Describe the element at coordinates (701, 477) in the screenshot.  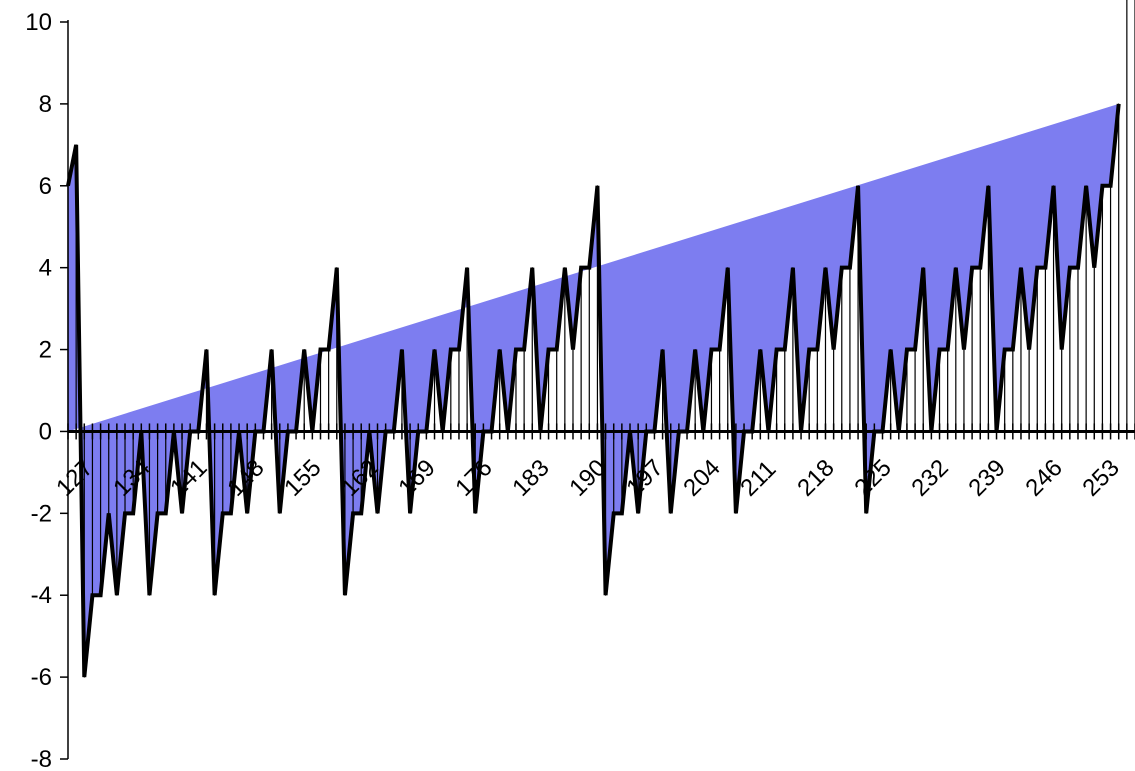
I see `x-tick-label: 204` at that location.